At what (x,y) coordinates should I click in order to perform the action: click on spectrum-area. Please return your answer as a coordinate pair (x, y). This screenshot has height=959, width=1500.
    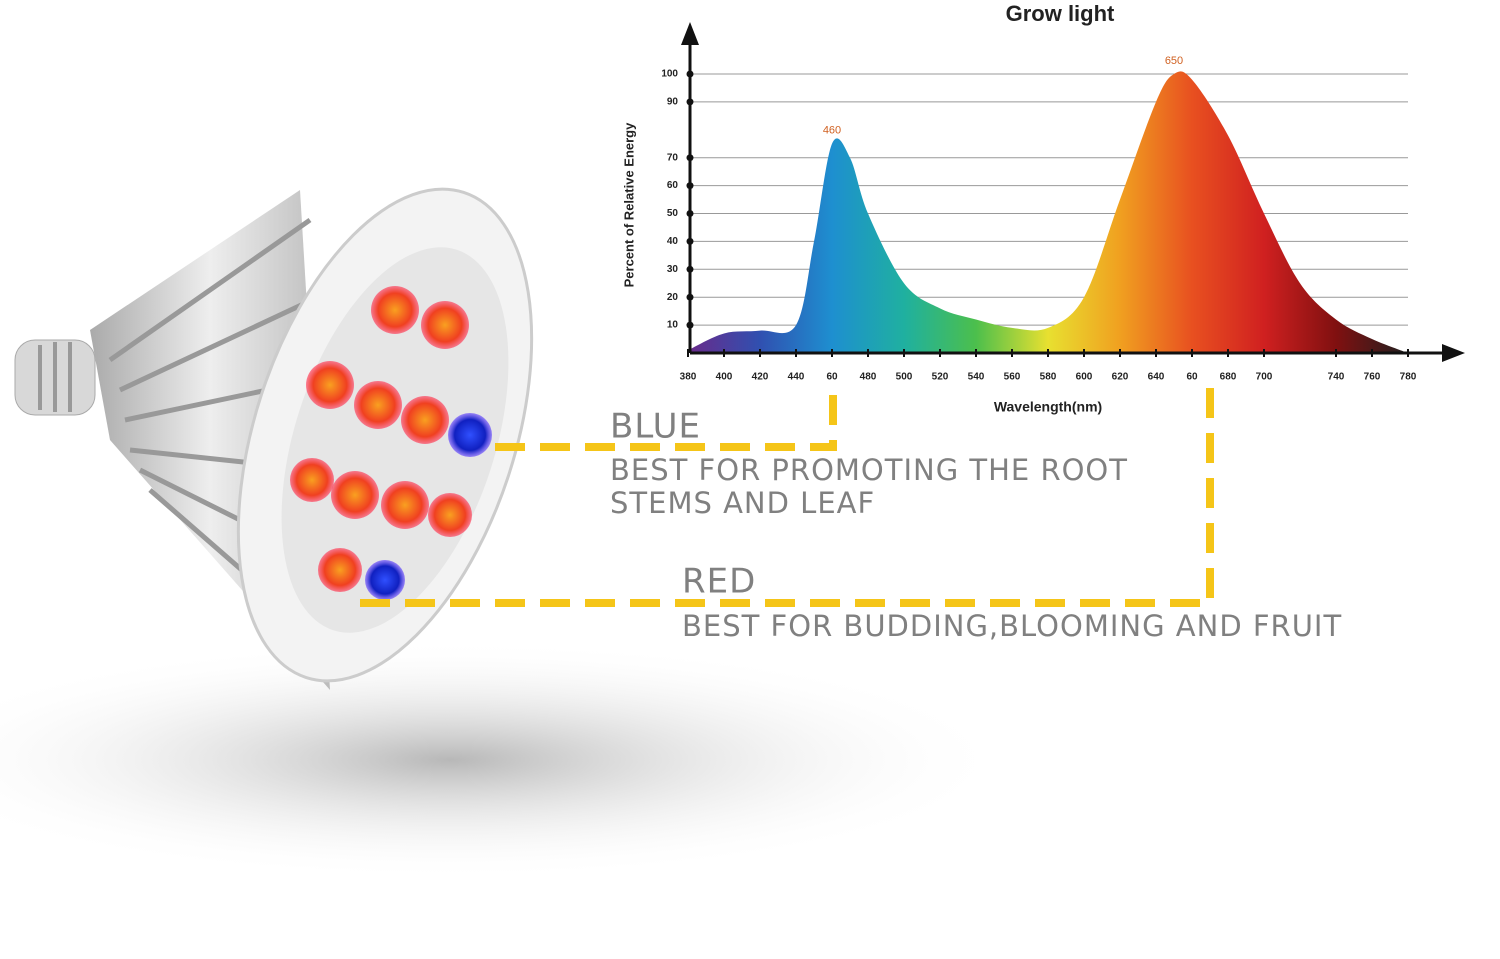
    Looking at the image, I should click on (1048, 212).